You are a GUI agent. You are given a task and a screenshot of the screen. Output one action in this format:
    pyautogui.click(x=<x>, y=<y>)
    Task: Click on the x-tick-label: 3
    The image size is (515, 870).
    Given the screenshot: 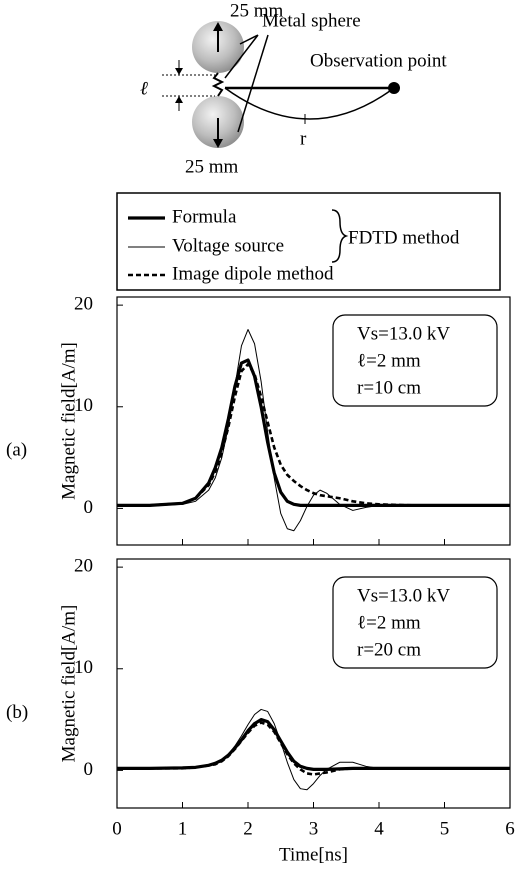 What is the action you would take?
    pyautogui.click(x=314, y=828)
    